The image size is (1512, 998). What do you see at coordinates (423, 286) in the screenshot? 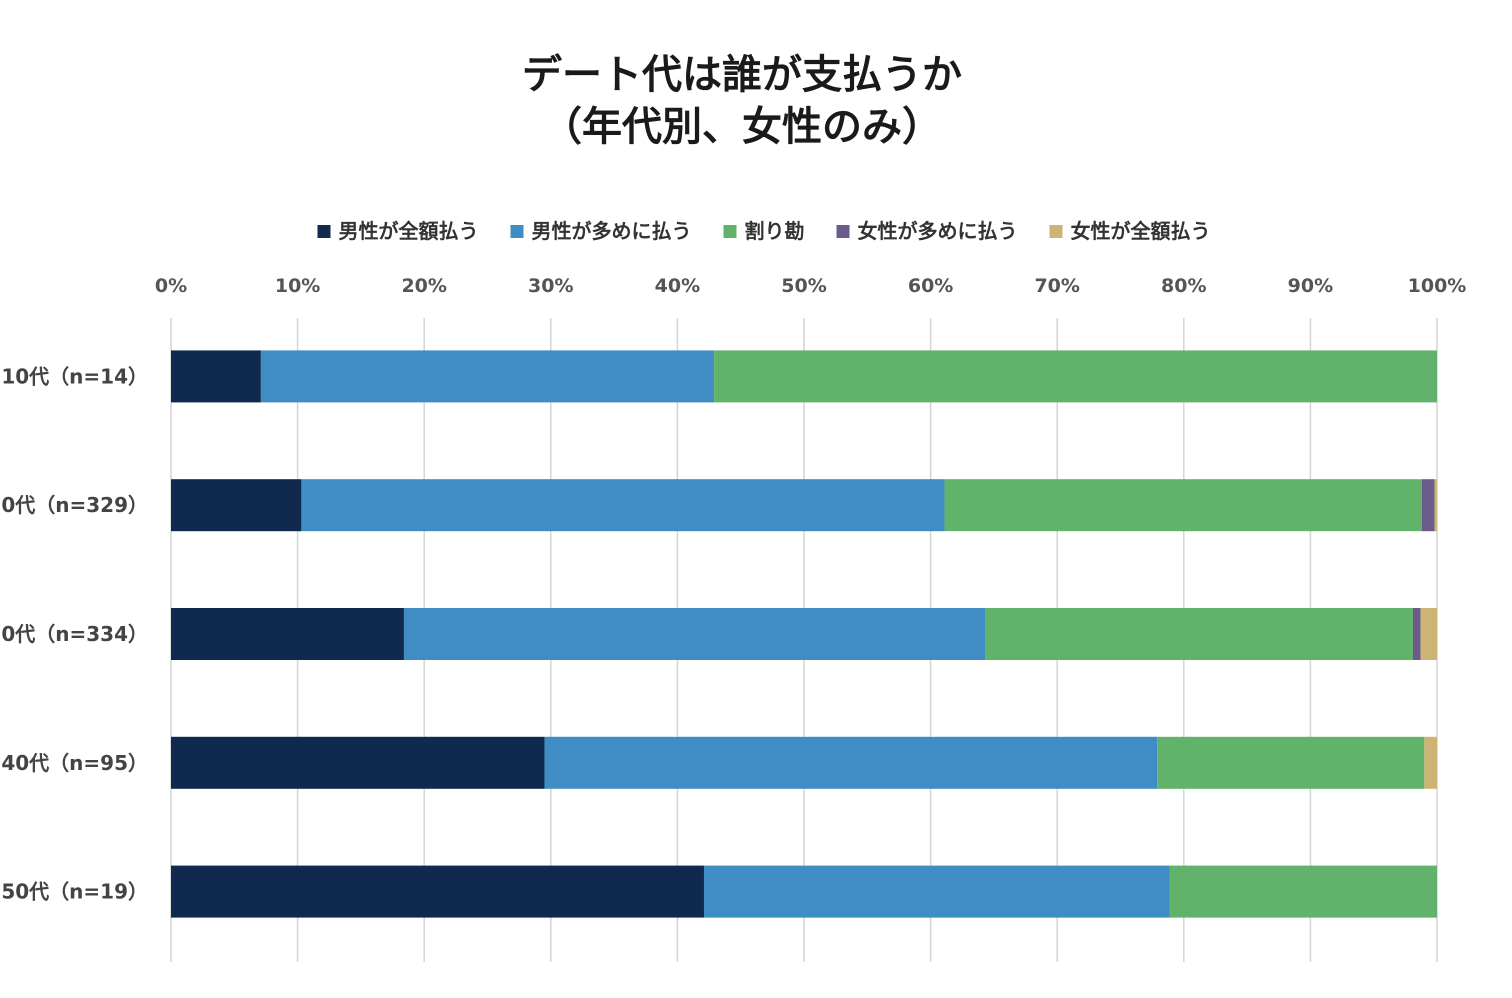
I see `x-tick-label: 20%` at bounding box center [423, 286].